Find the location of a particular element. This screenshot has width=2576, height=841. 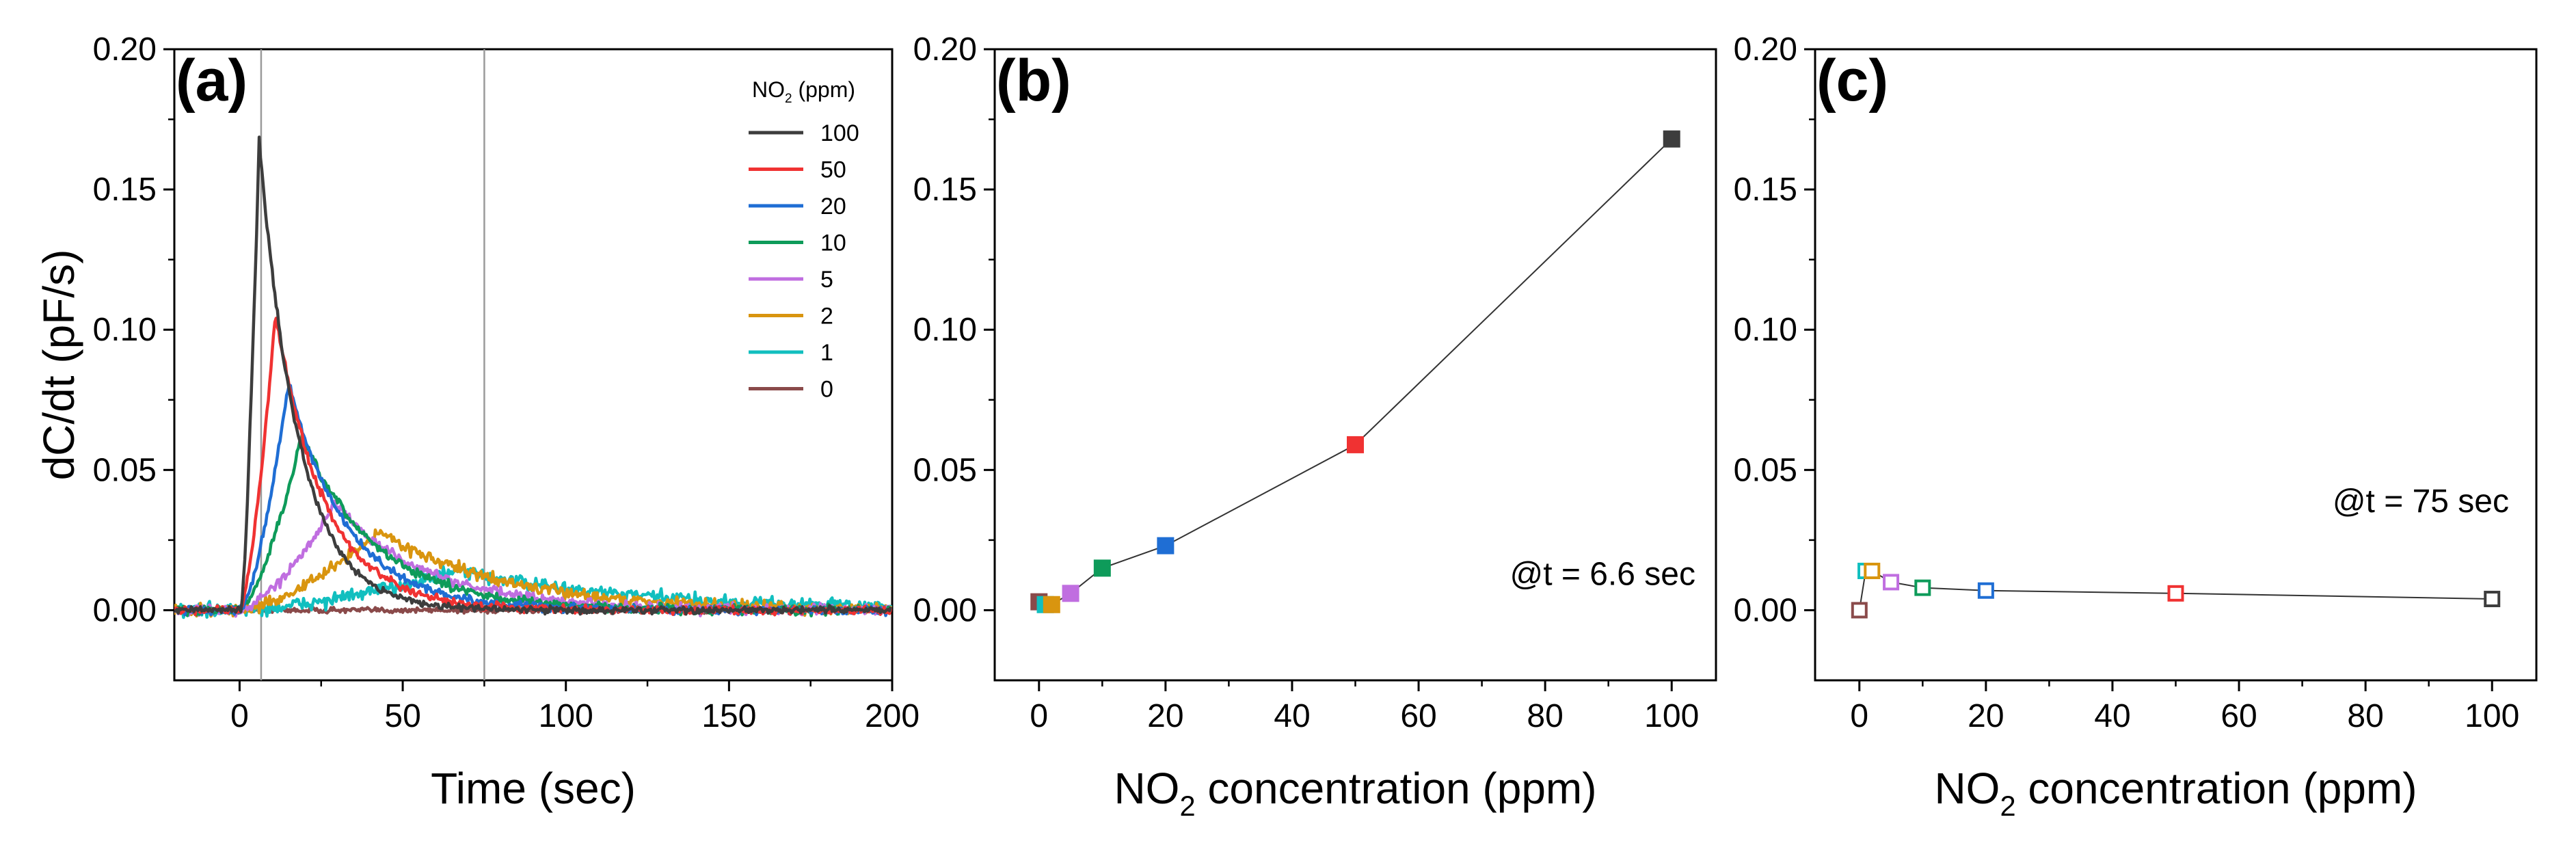

x-tick-label: 150 is located at coordinates (728, 716).